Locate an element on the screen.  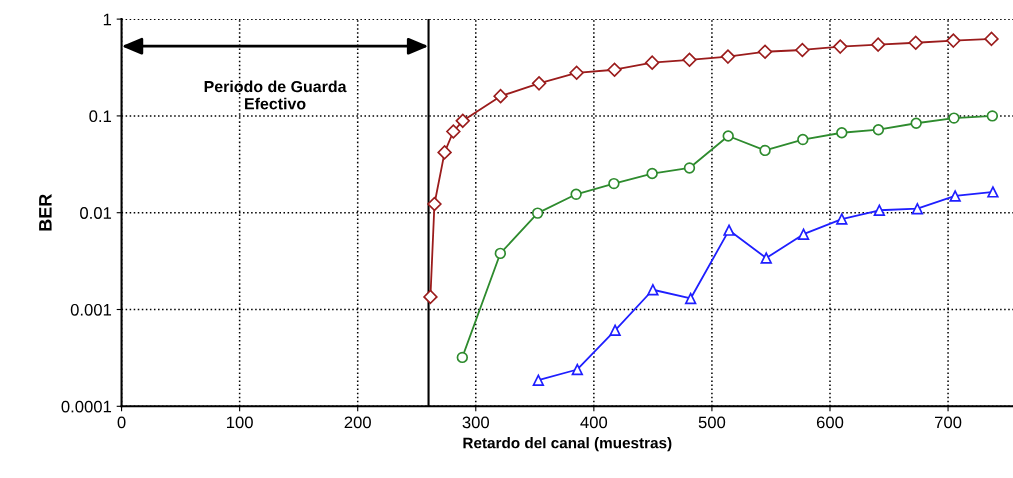
x-tick-label: 0 is located at coordinates (121, 422).